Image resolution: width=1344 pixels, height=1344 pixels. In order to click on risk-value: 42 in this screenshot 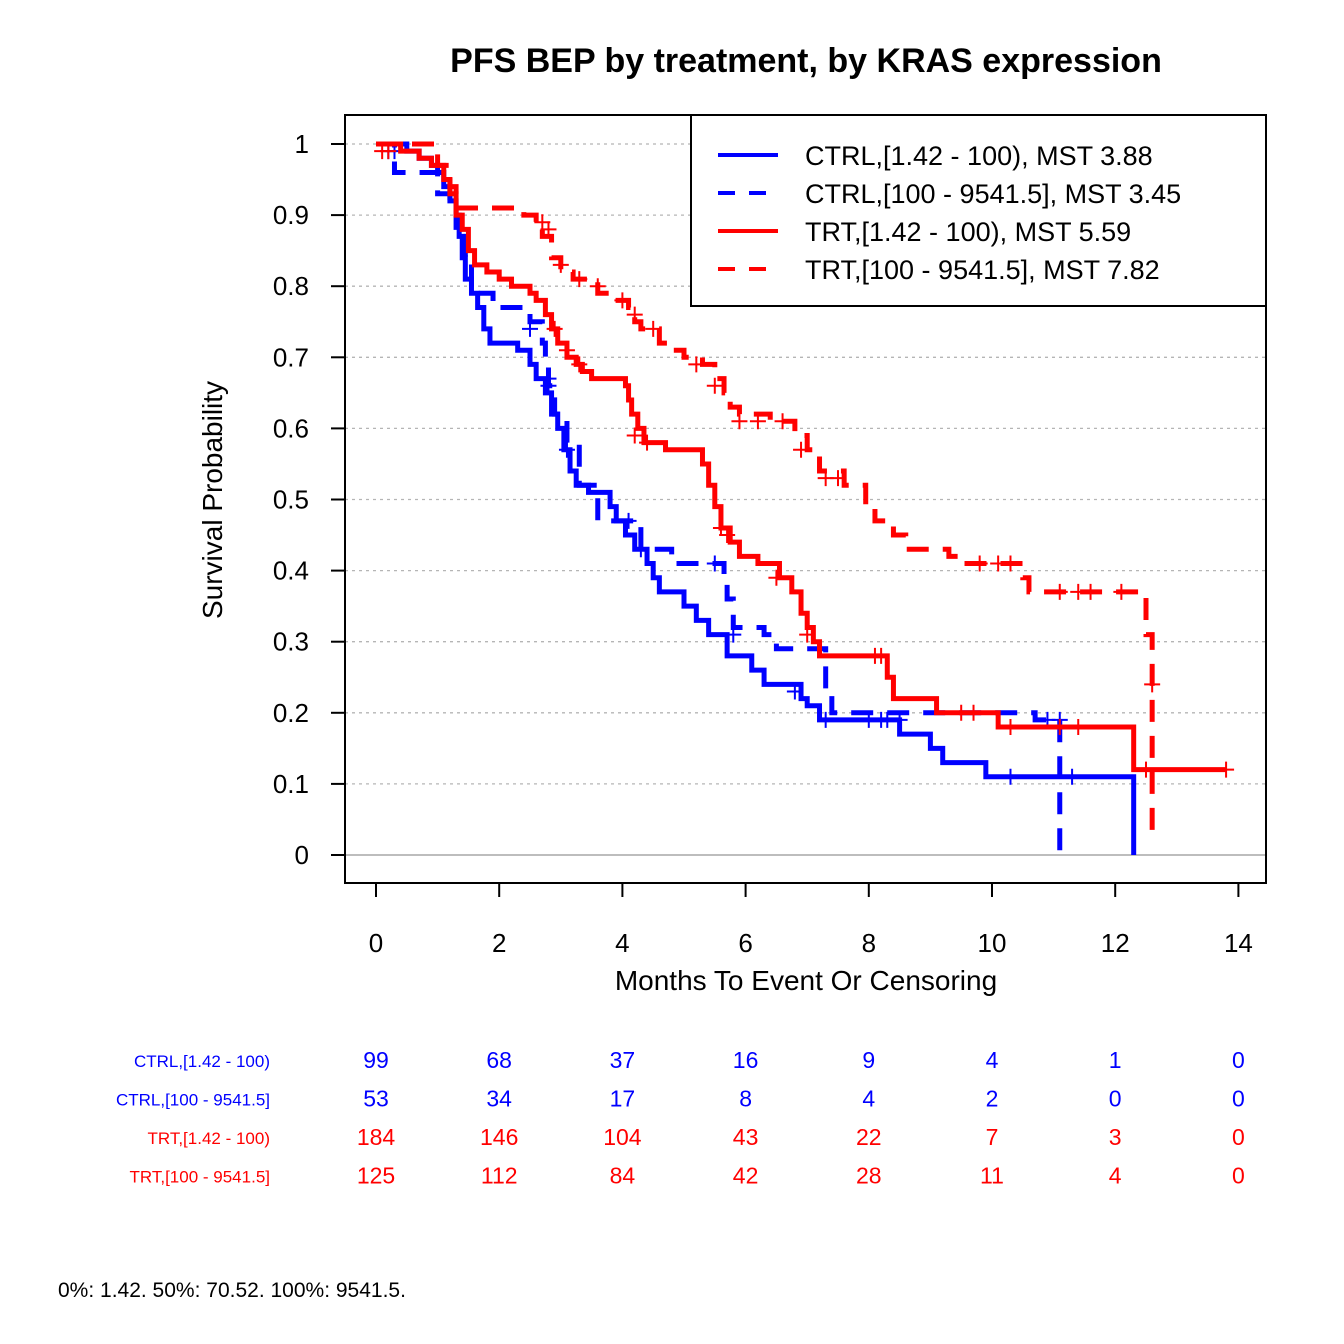, I will do `click(746, 1176)`.